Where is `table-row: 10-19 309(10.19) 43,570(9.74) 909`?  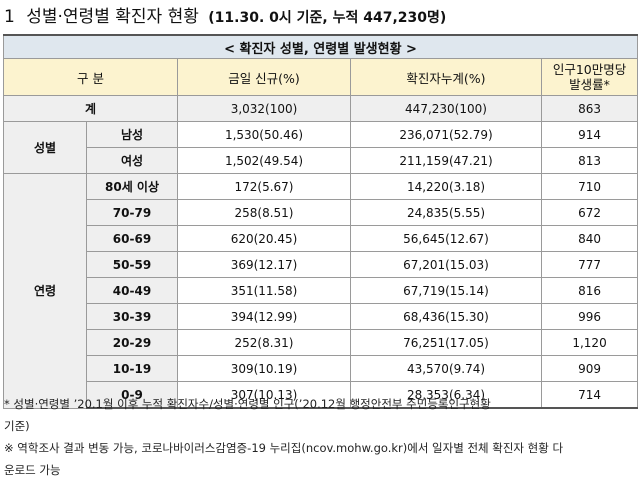 table-row: 10-19 309(10.19) 43,570(9.74) 909 is located at coordinates (321, 368).